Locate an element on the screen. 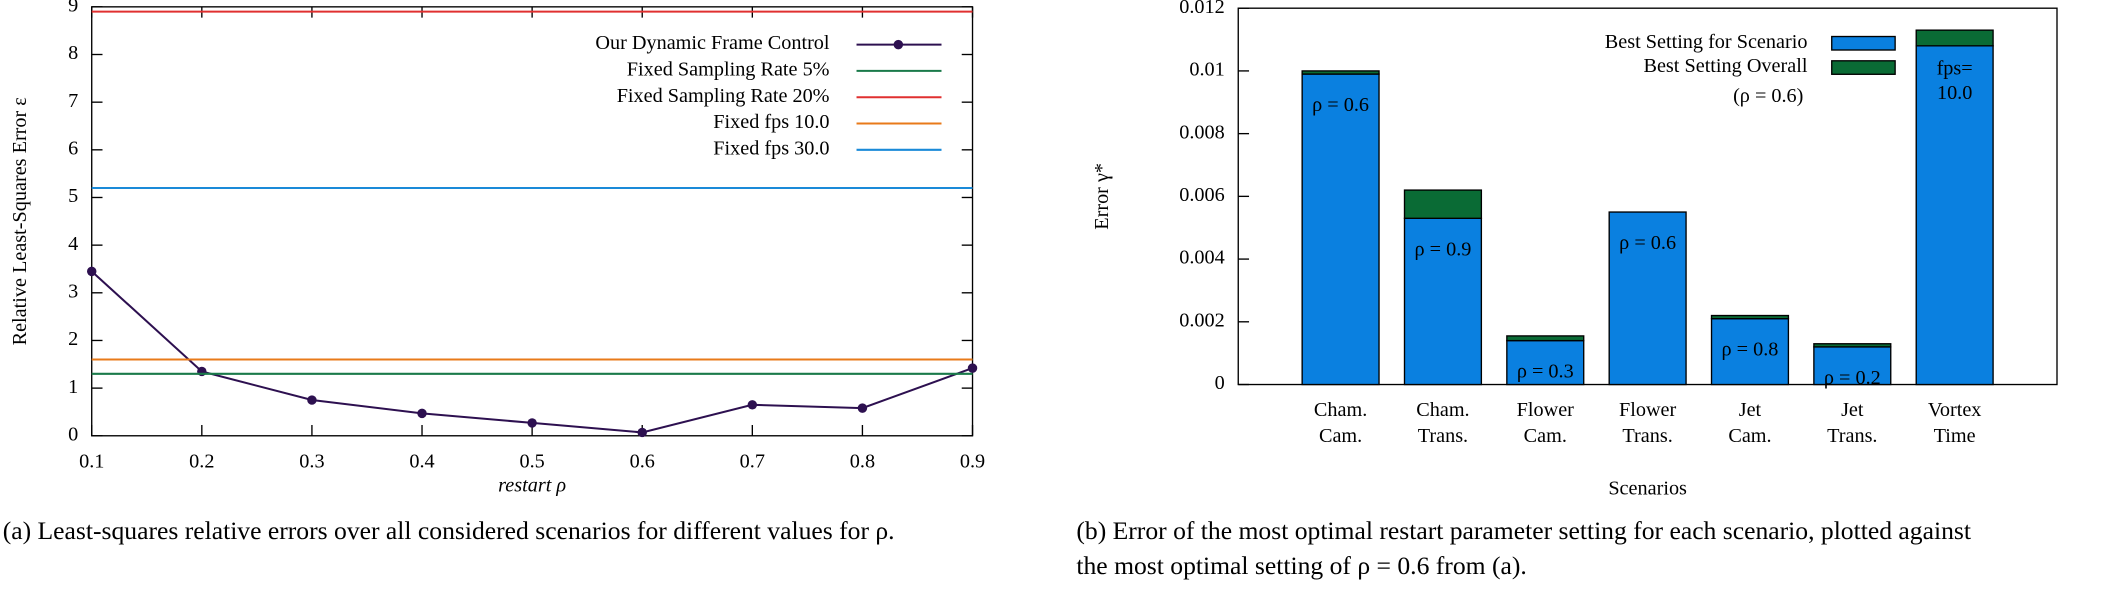 The height and width of the screenshot is (591, 2115). x-tick-label: 0.9 is located at coordinates (972, 461).